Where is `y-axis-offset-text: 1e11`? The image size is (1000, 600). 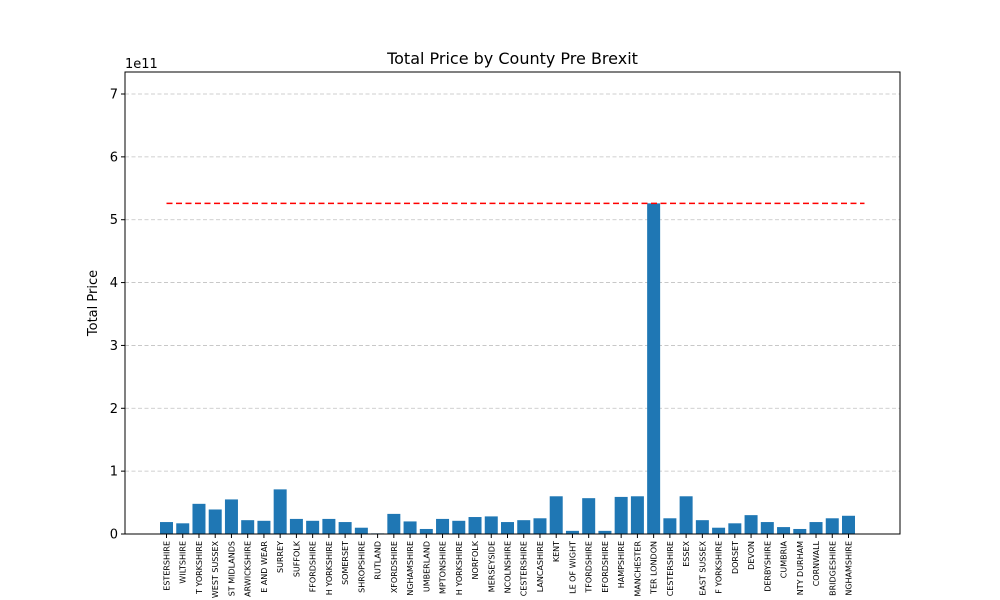 y-axis-offset-text: 1e11 is located at coordinates (141, 64).